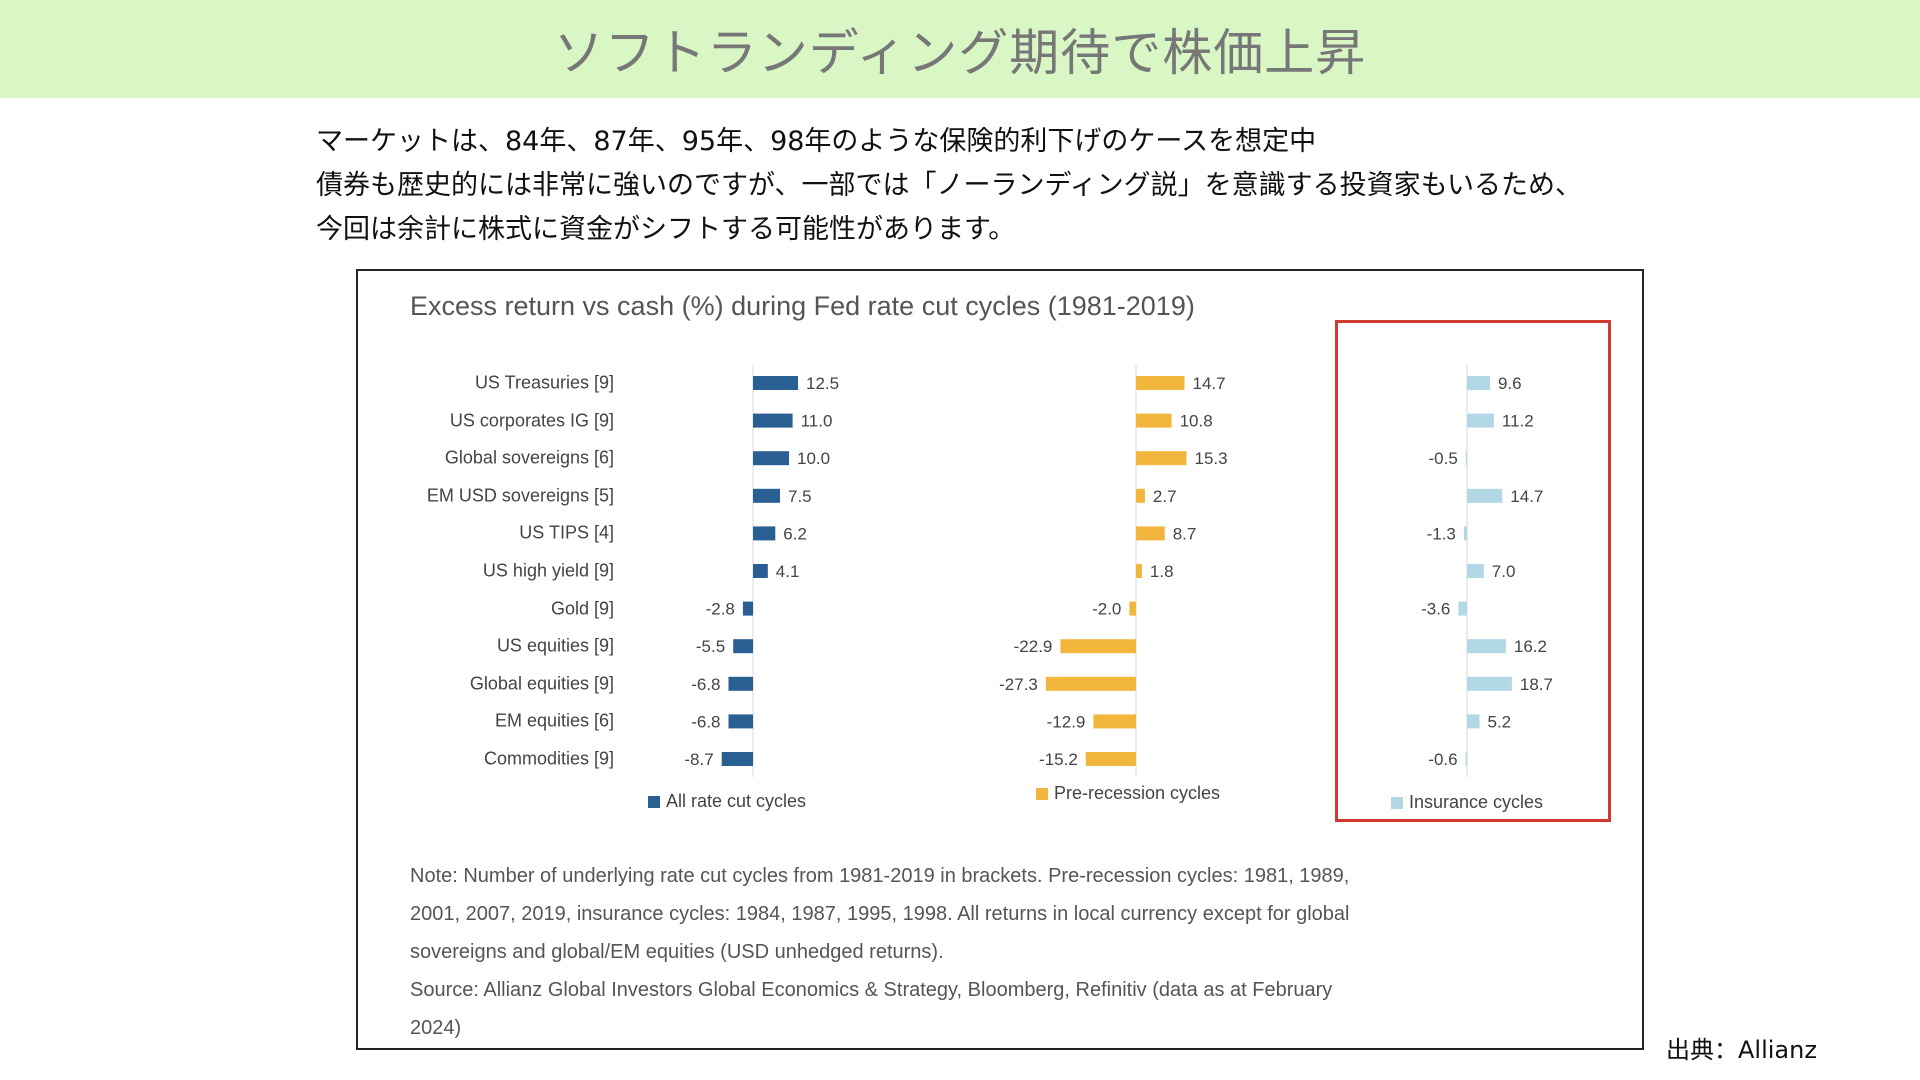 The image size is (1920, 1080). Describe the element at coordinates (1435, 609) in the screenshot. I see `data-label: -3.6` at that location.